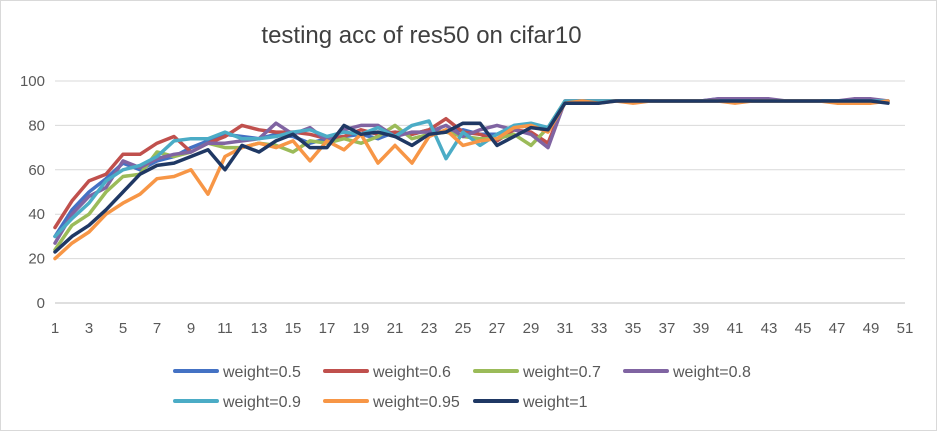 This screenshot has width=937, height=431. I want to click on legend-label: weight=0.5, so click(261, 372).